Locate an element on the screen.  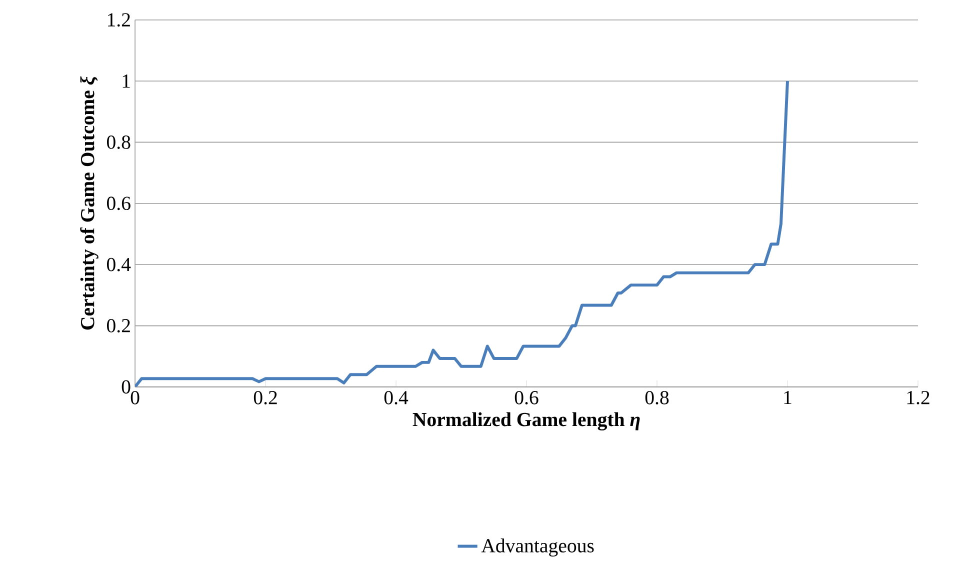
y-tick-label: 1 is located at coordinates (126, 81).